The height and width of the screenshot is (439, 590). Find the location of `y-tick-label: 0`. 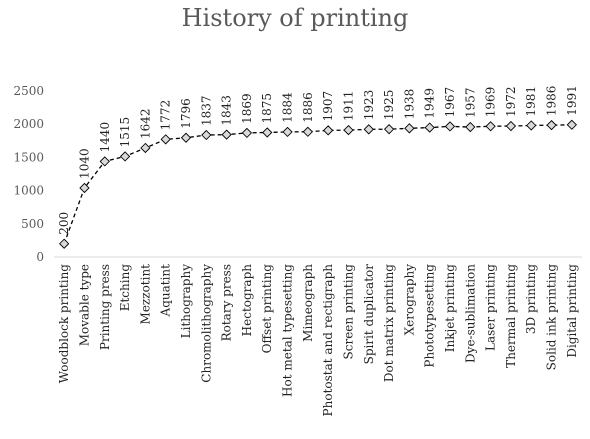

y-tick-label: 0 is located at coordinates (40, 257).